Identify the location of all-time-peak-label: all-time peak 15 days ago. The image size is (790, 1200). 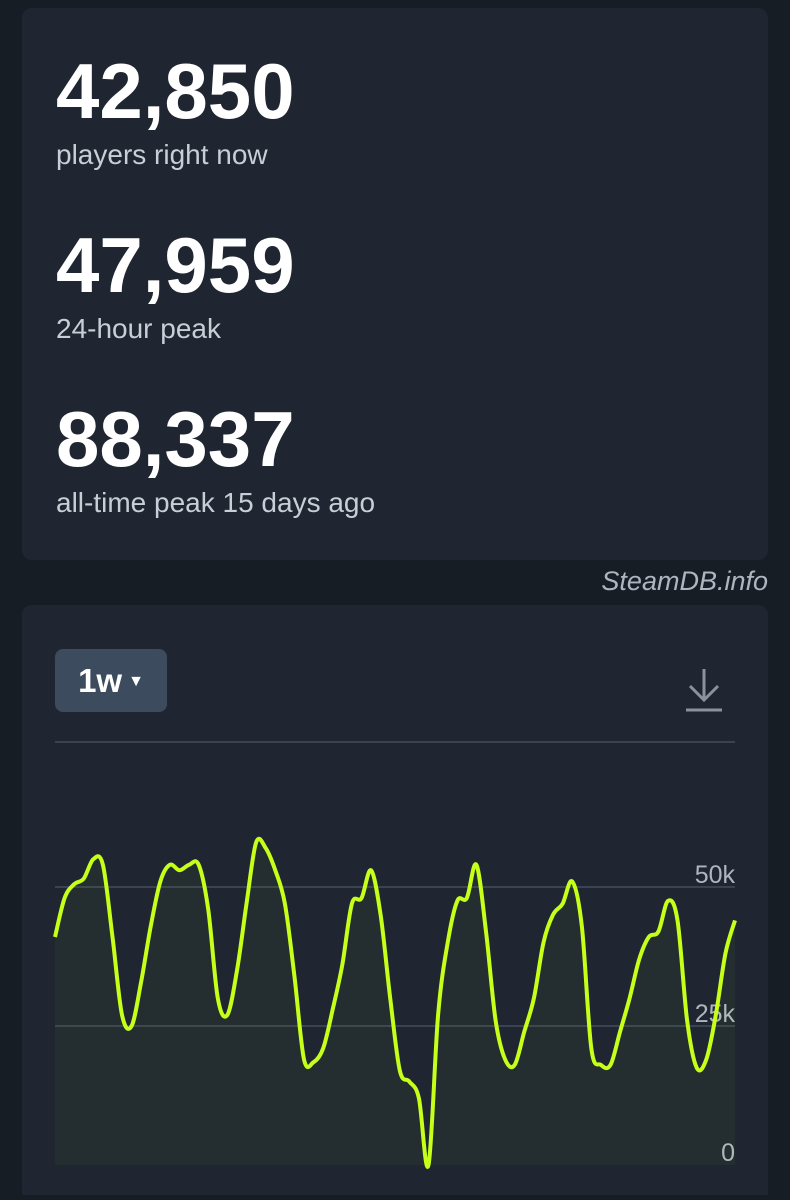
(216, 502).